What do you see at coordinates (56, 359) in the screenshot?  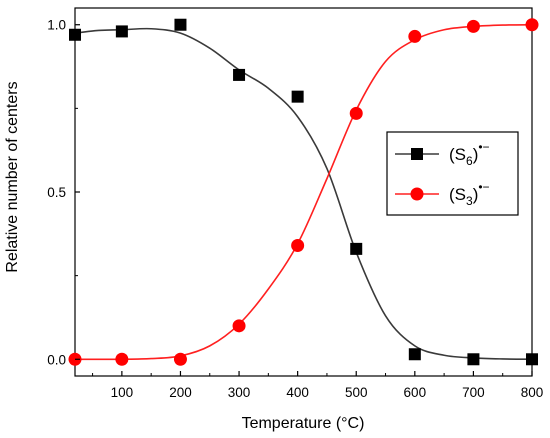 I see `y-tick-label: 0.0` at bounding box center [56, 359].